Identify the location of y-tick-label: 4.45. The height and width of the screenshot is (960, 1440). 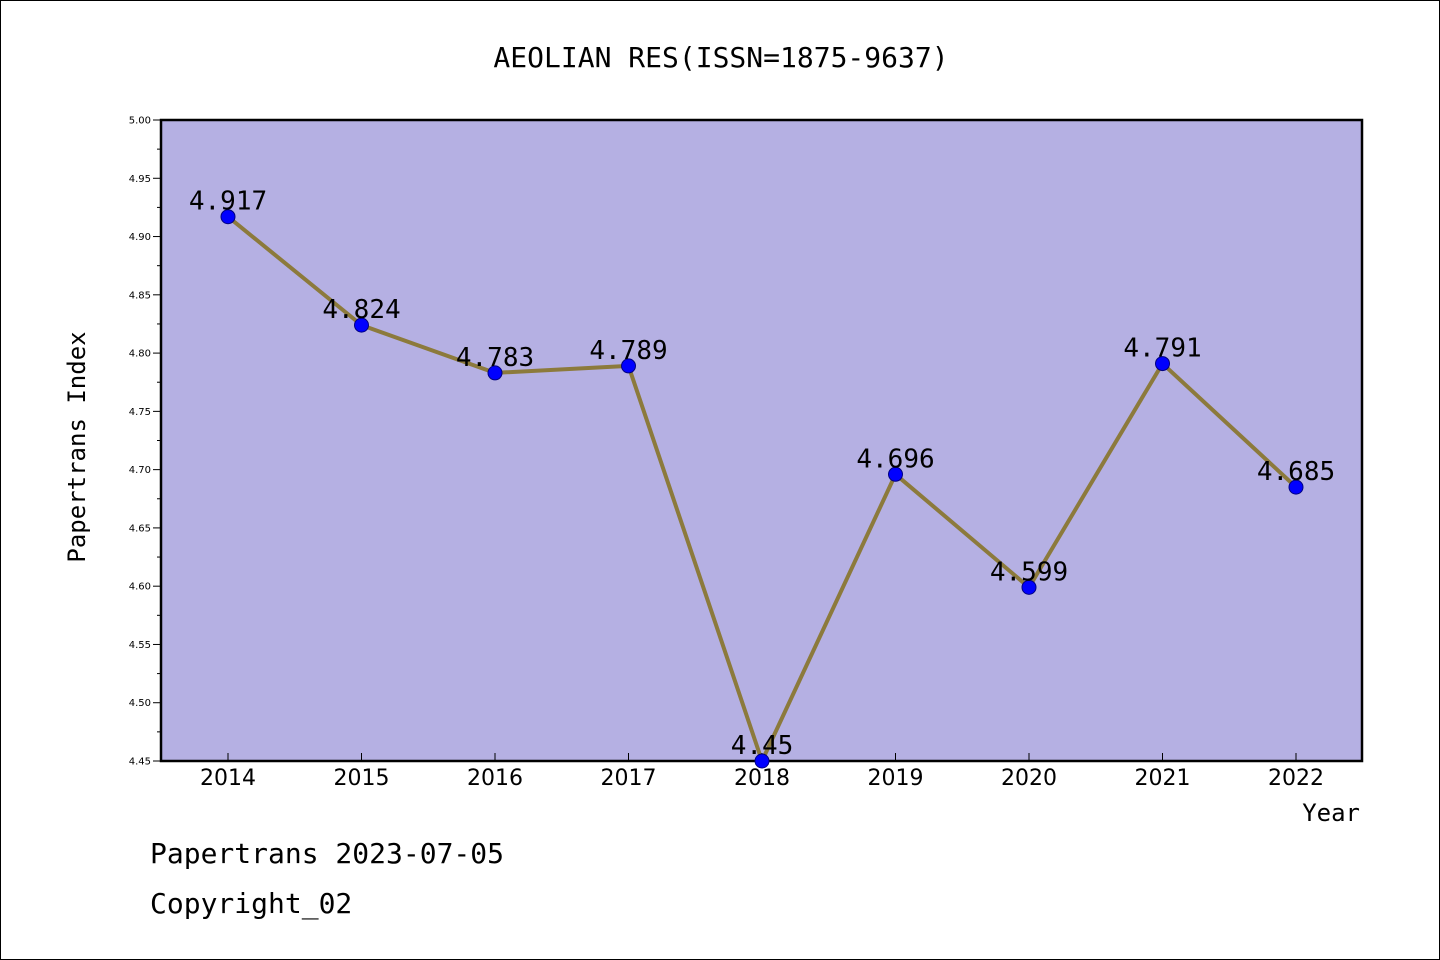
(140, 762).